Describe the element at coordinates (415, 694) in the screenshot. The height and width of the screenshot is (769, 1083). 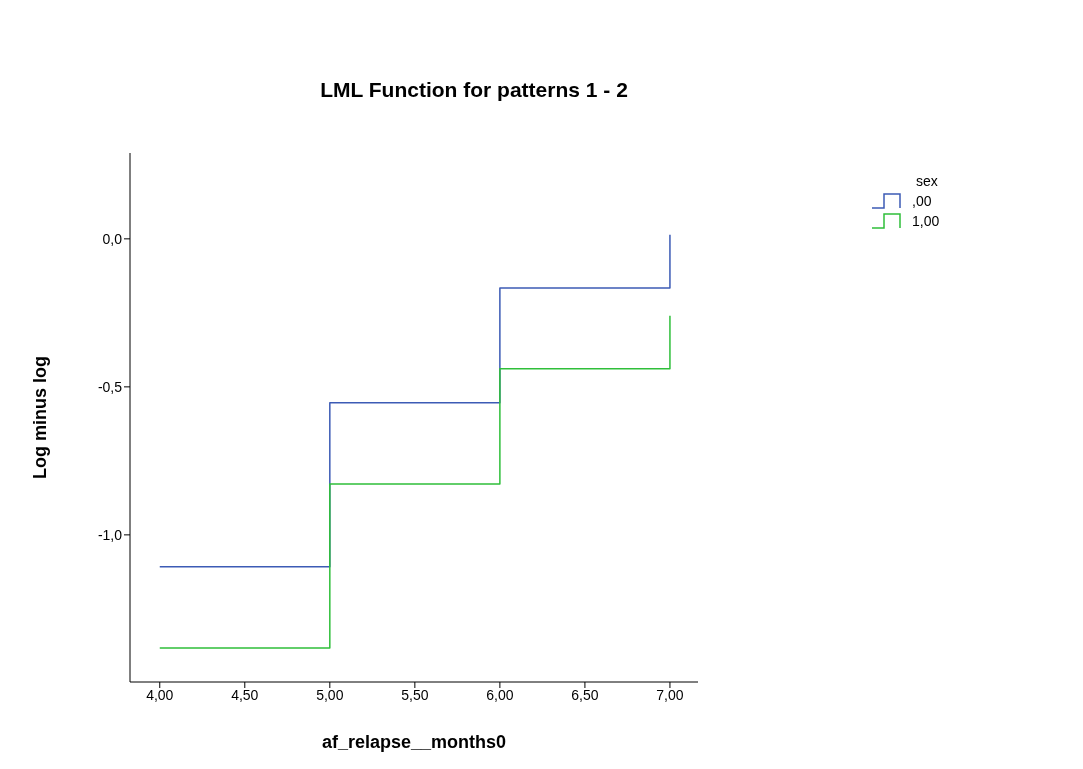
I see `x-tick-label: 5,50` at that location.